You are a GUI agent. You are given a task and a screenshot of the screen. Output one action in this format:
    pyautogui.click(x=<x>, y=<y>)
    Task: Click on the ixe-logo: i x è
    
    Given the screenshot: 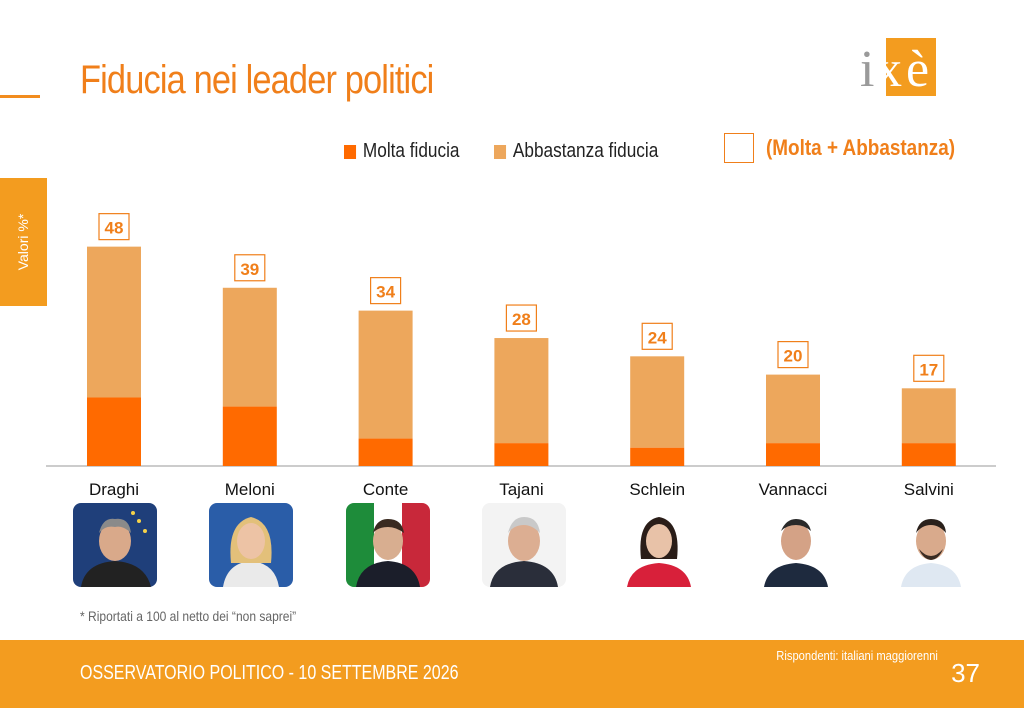 What is the action you would take?
    pyautogui.click(x=898, y=68)
    